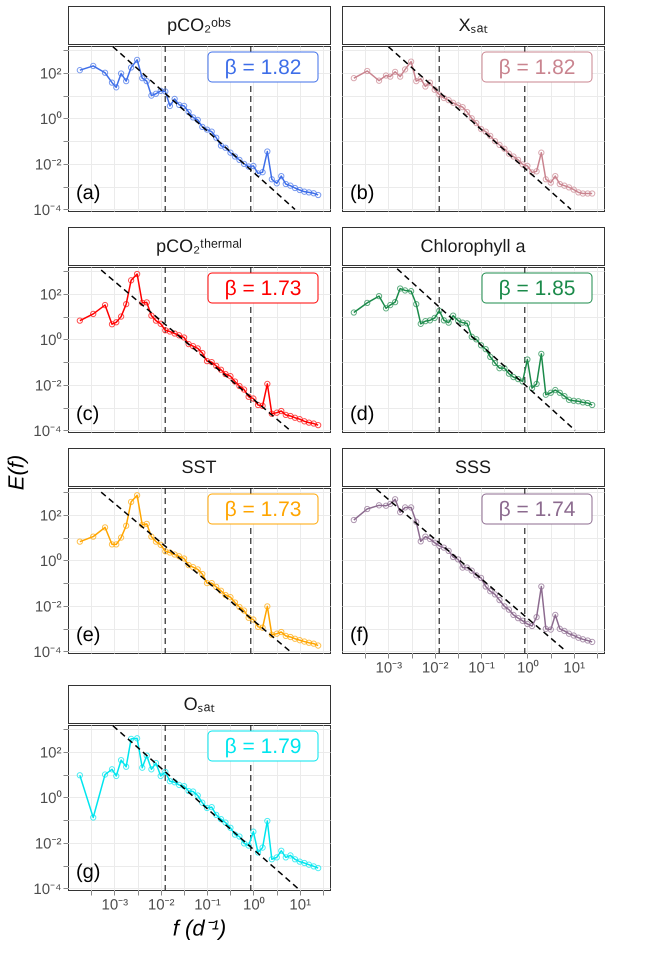  Describe the element at coordinates (88, 193) in the screenshot. I see `annotation: (a)` at that location.